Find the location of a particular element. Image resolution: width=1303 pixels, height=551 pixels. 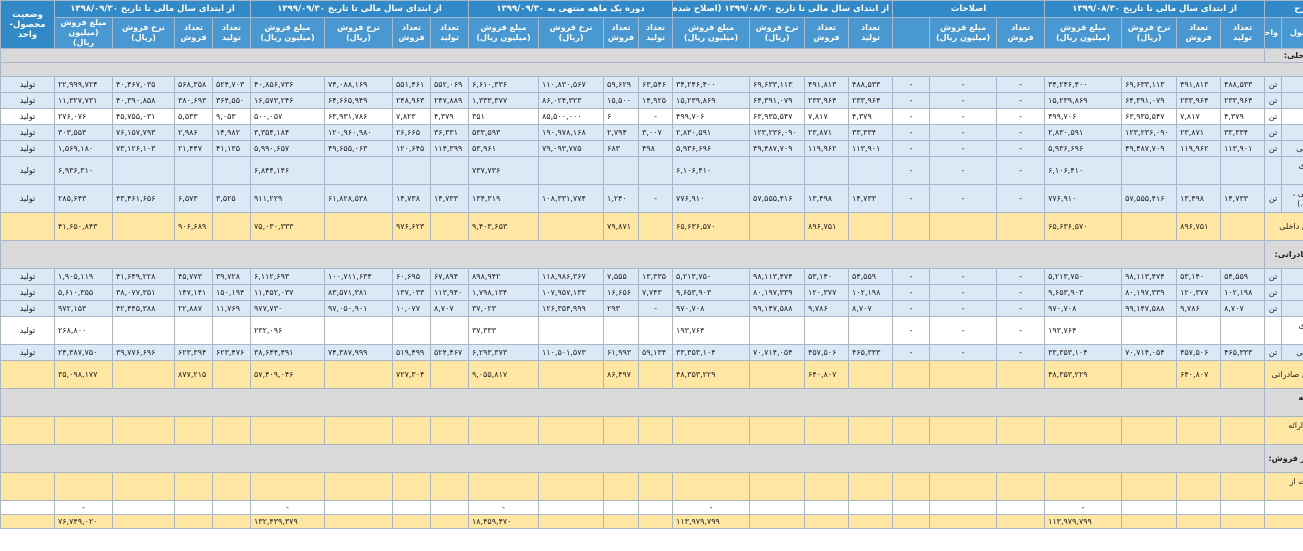

value-cell: ۲۴,۳۸۷,۷۵۰ is located at coordinates (83, 352).